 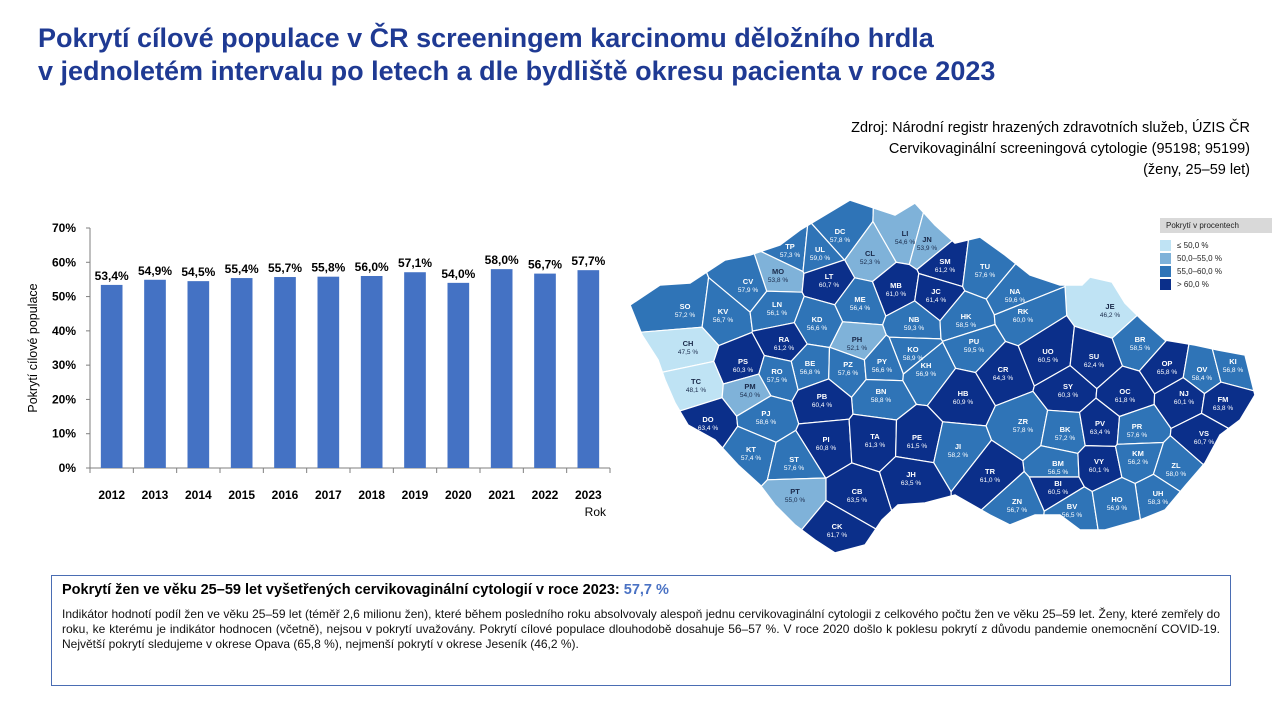 What do you see at coordinates (784, 339) in the screenshot?
I see `district-code-label: RA` at bounding box center [784, 339].